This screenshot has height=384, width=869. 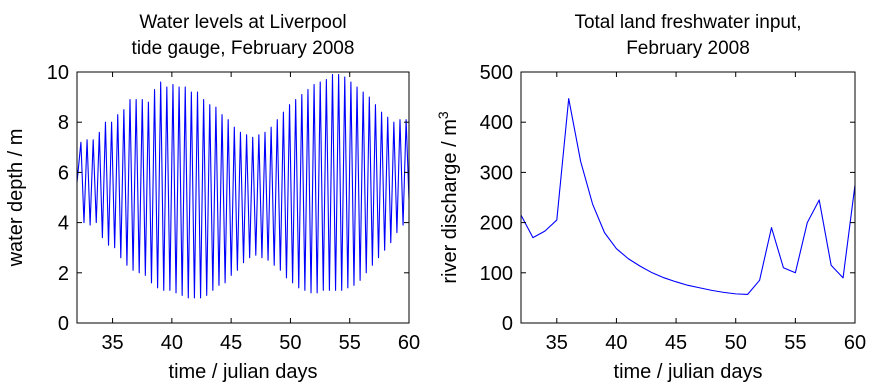 I want to click on y-axis-label: river discharge / m3, so click(x=448, y=197).